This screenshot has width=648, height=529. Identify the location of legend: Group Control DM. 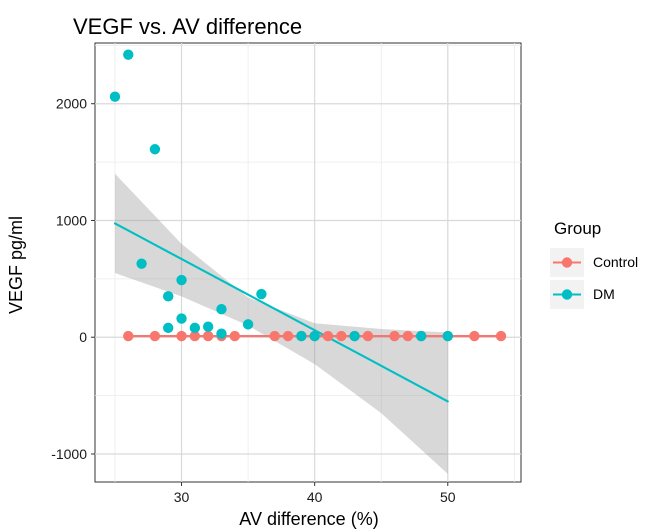
(594, 264).